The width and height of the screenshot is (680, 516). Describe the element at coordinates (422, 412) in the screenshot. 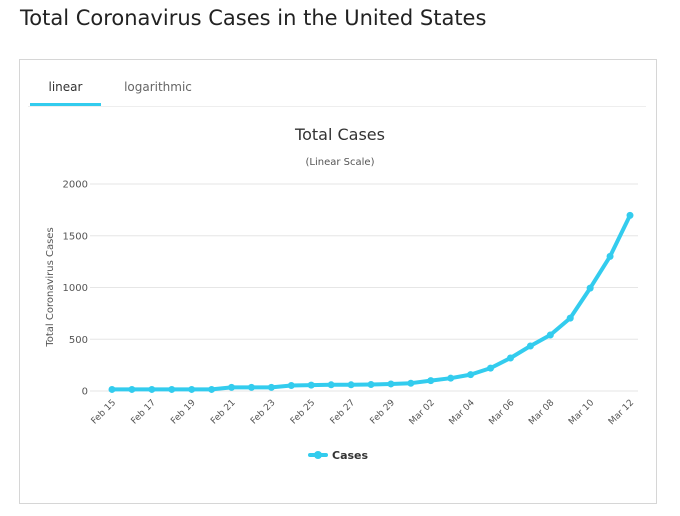

I see `x-tick-label: Mar 02` at that location.